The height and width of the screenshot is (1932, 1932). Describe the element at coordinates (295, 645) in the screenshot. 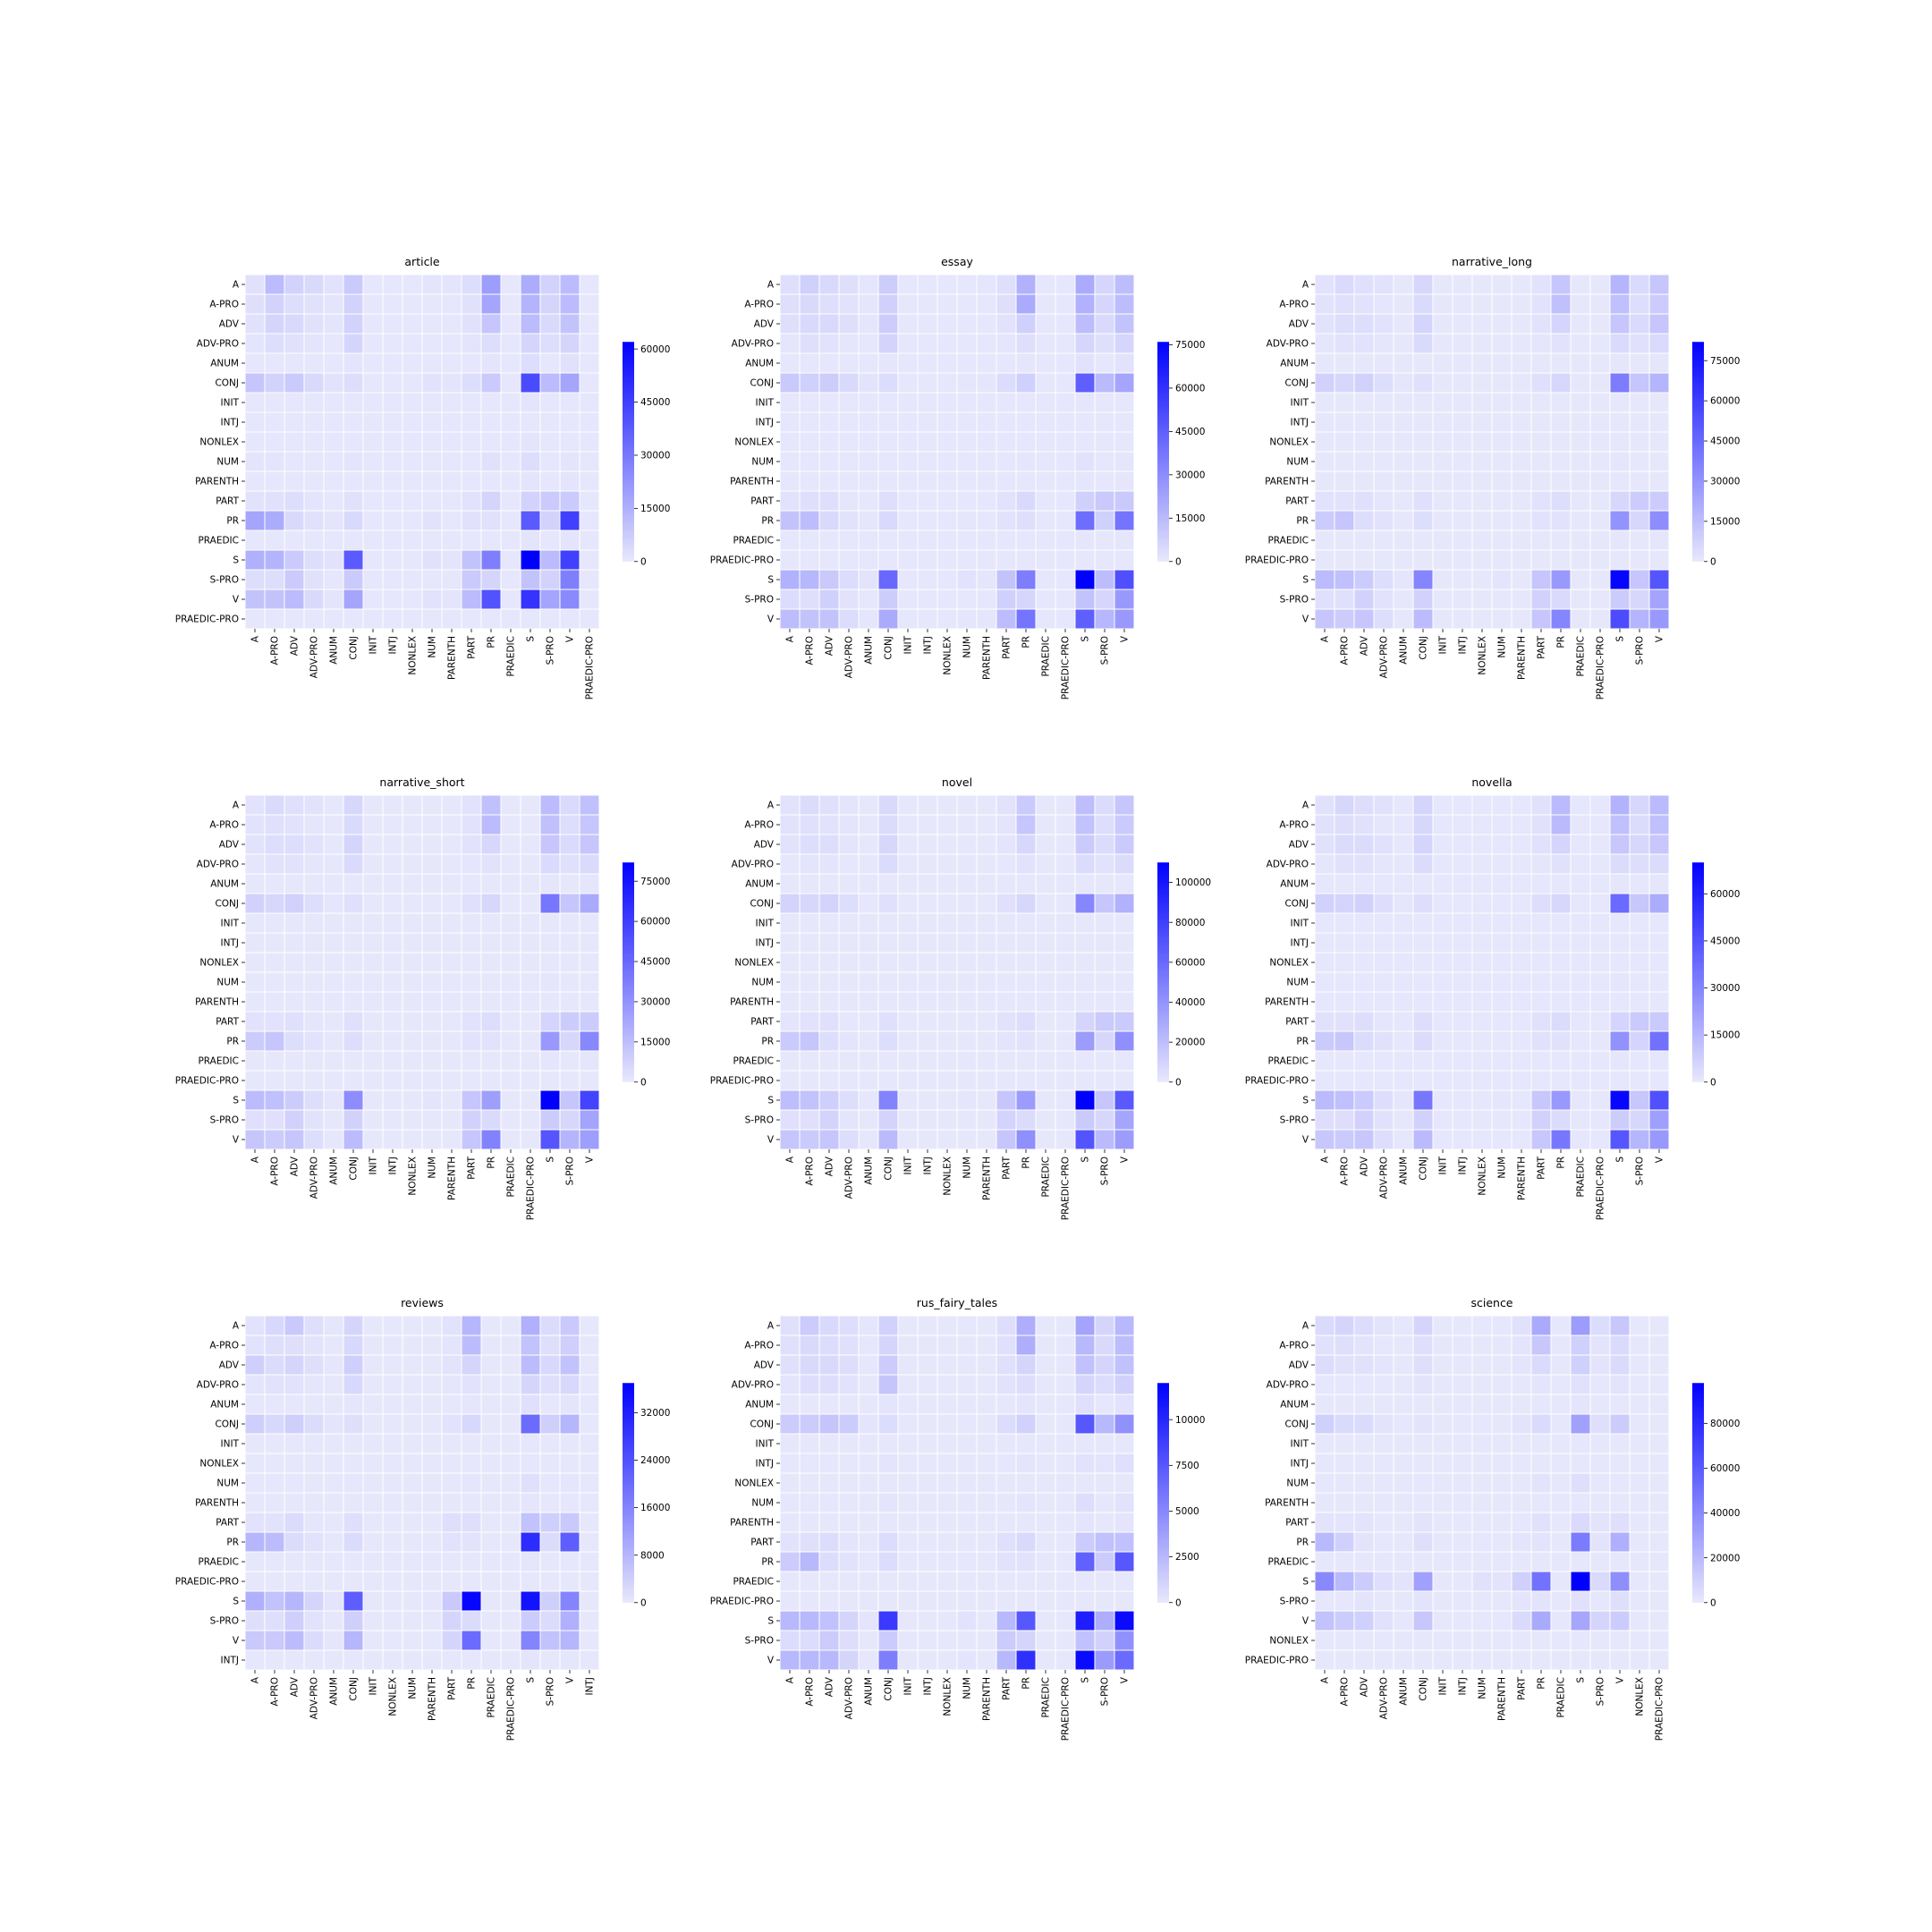

I see `x-tick-label: ADV` at that location.